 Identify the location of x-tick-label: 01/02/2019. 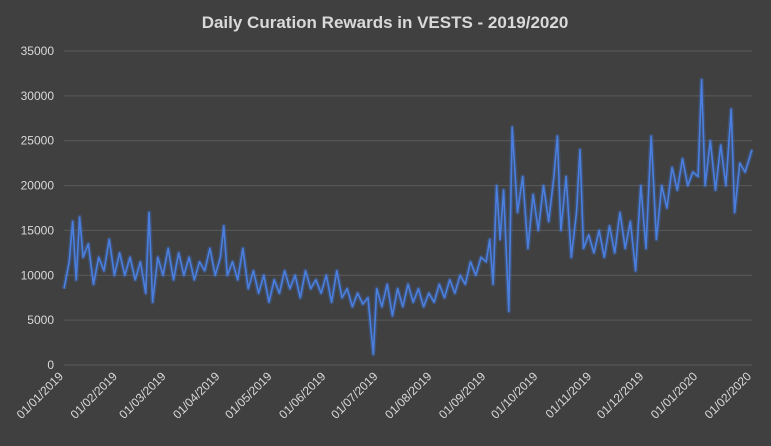
(94, 395).